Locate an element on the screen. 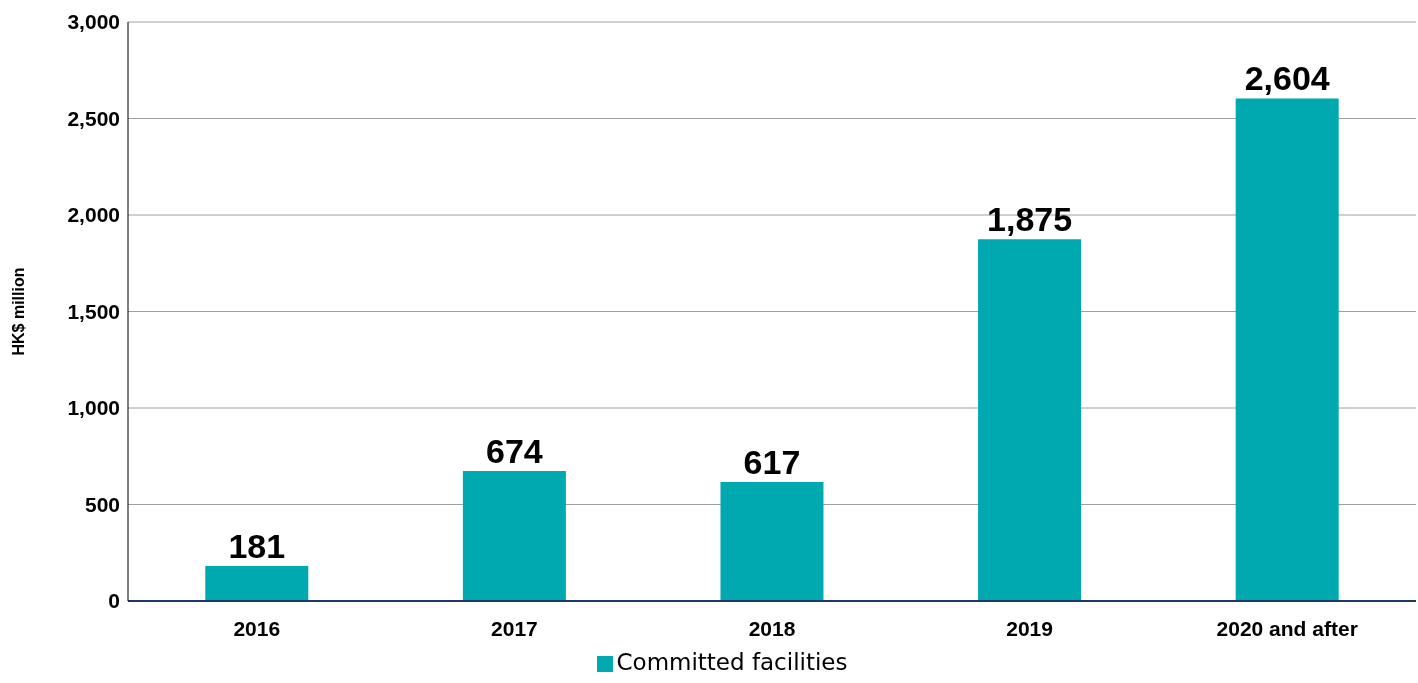 This screenshot has height=683, width=1418. y-tick-label: 2,500 is located at coordinates (93, 118).